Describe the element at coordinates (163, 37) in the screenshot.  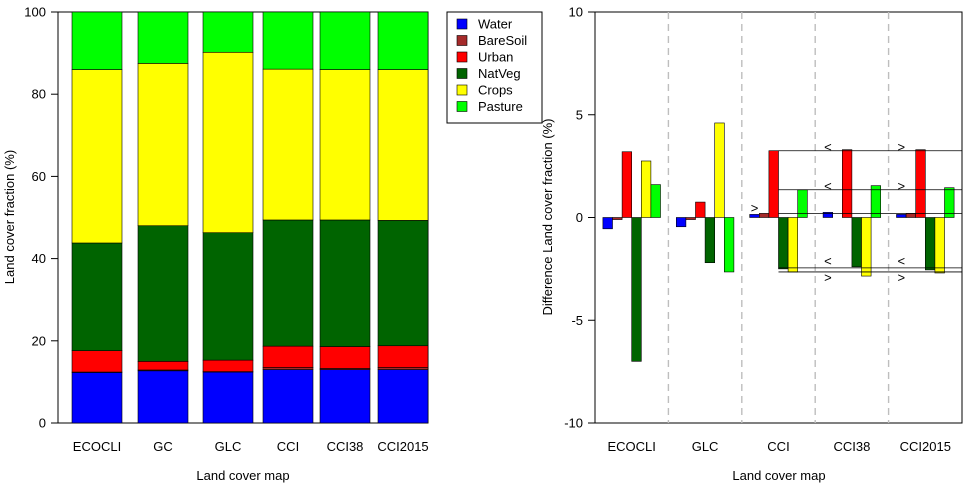
I see `bar-gc-pasture` at that location.